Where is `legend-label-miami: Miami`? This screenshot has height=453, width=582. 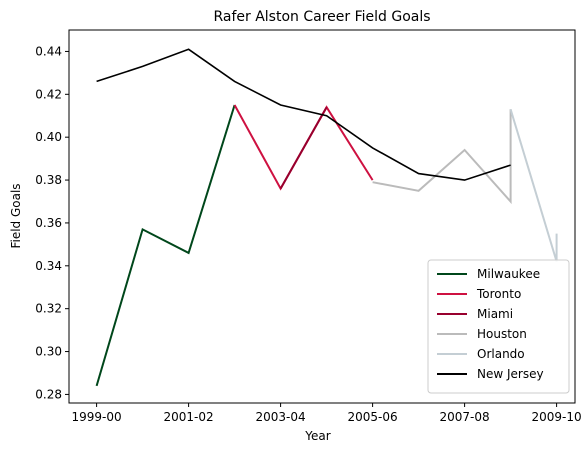
legend-label-miami: Miami is located at coordinates (495, 314).